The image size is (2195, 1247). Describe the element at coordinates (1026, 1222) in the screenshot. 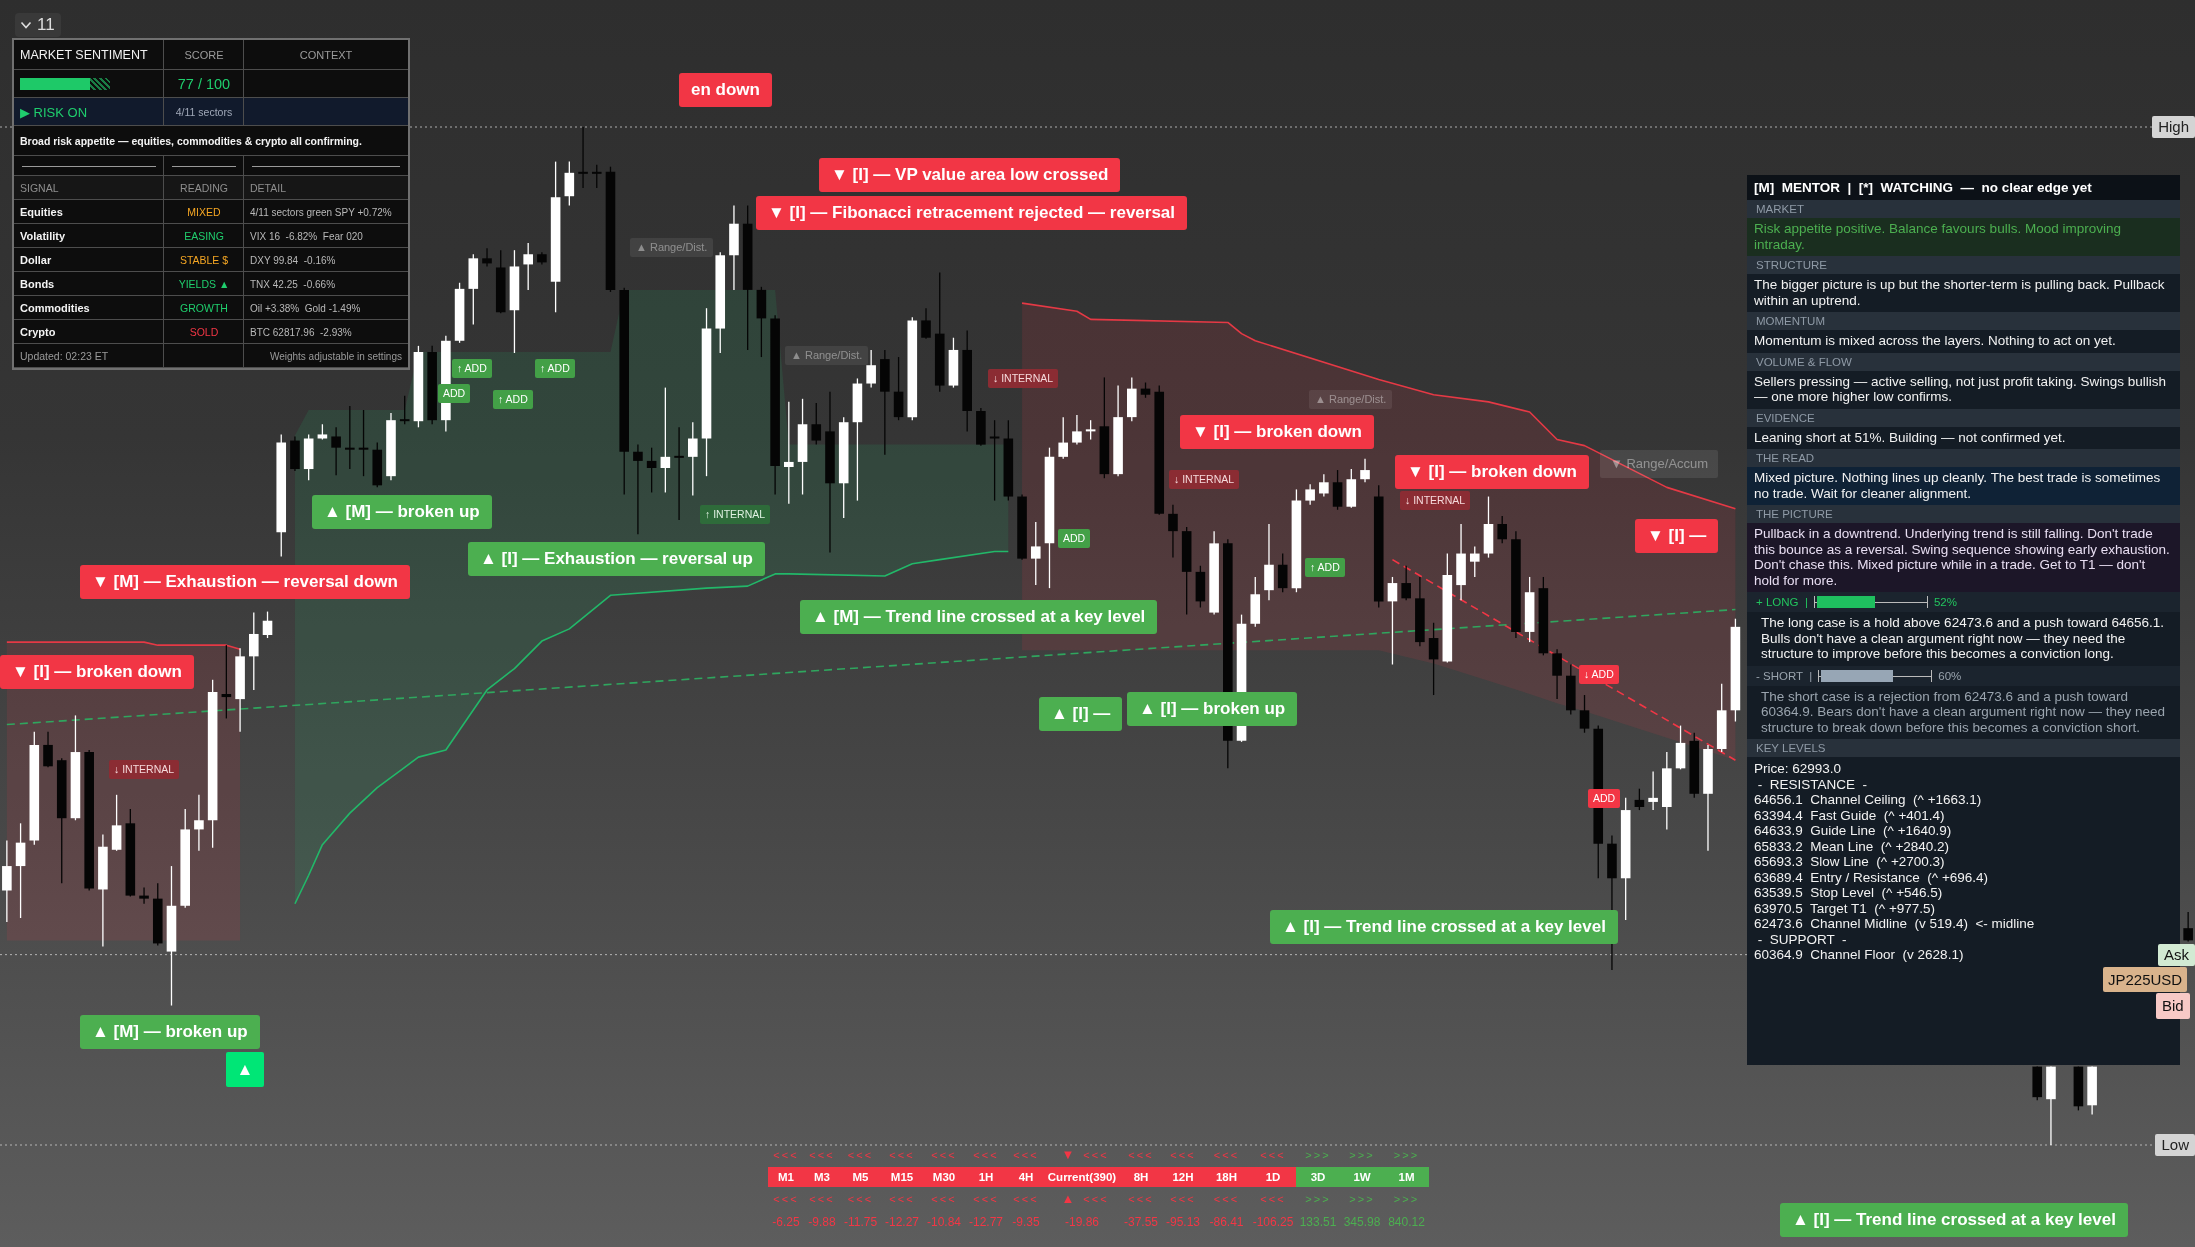

I see `data-label: -9.35` at that location.